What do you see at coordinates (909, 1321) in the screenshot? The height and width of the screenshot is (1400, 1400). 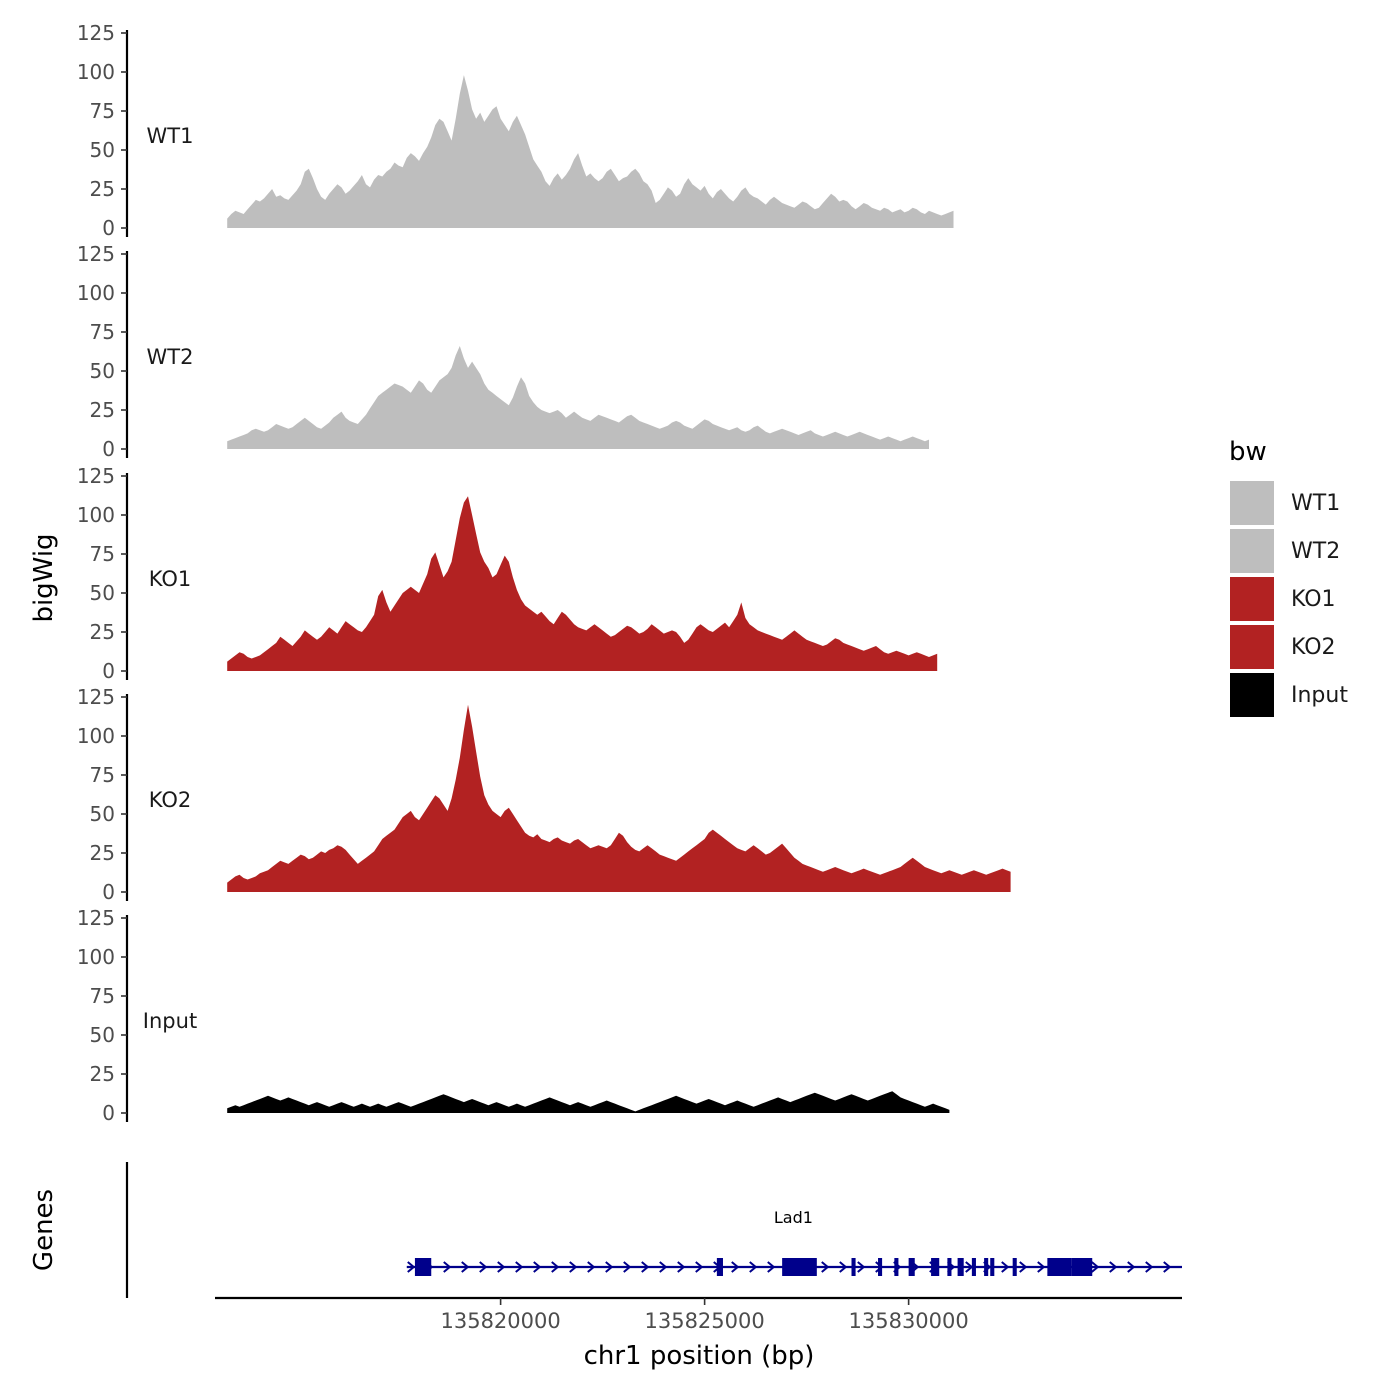 I see `x-tick-label: 135830000` at bounding box center [909, 1321].